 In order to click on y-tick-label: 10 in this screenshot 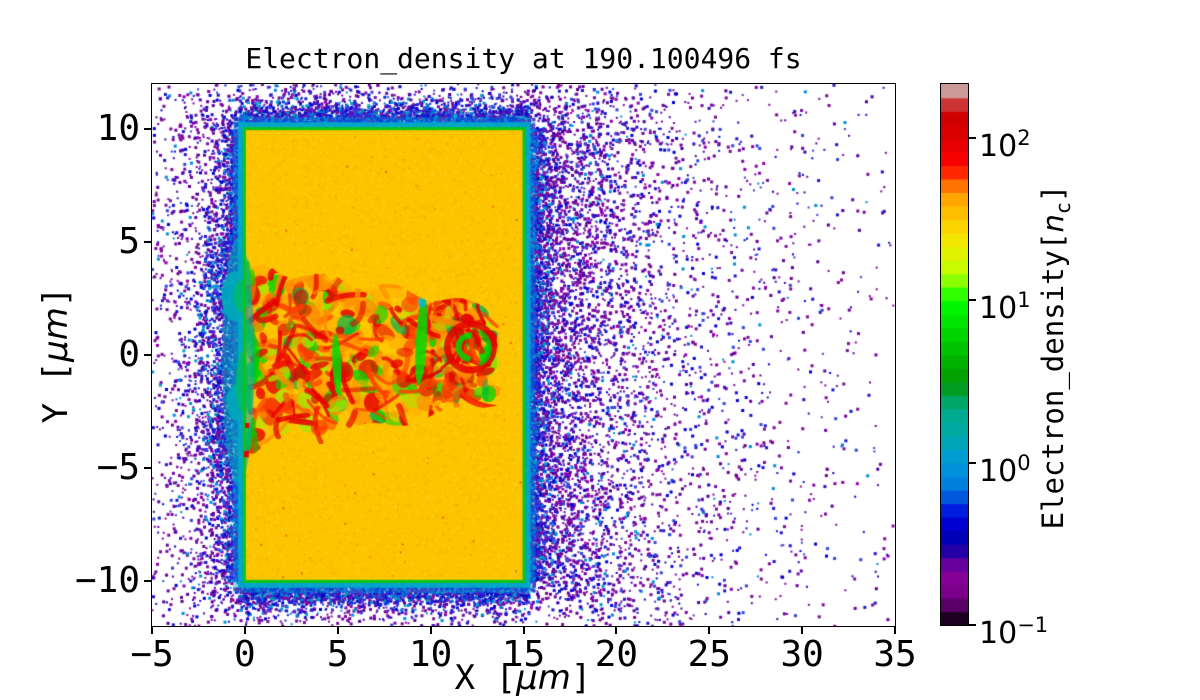, I will do `click(118, 129)`.